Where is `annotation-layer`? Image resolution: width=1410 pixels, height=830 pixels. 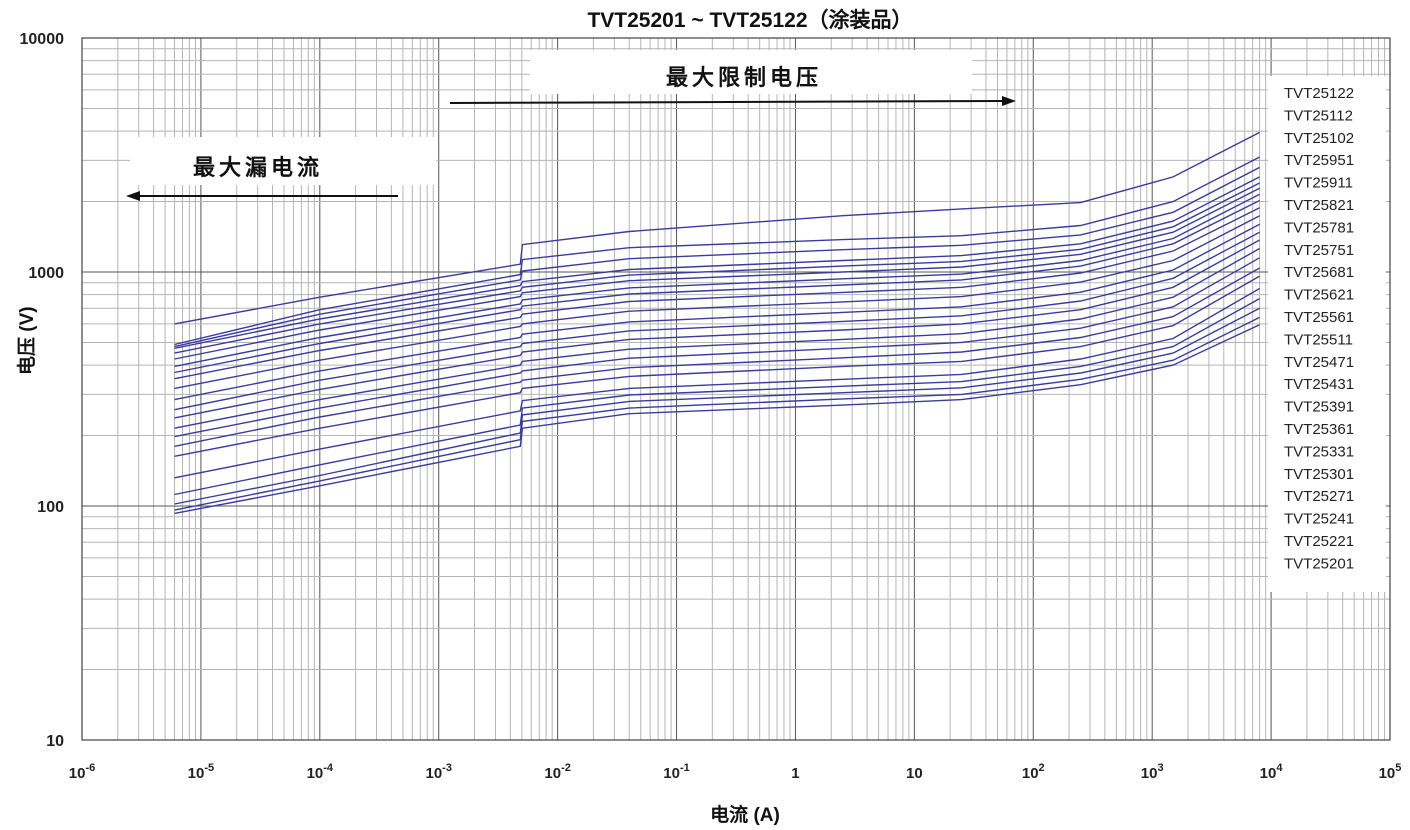 annotation-layer is located at coordinates (571, 125).